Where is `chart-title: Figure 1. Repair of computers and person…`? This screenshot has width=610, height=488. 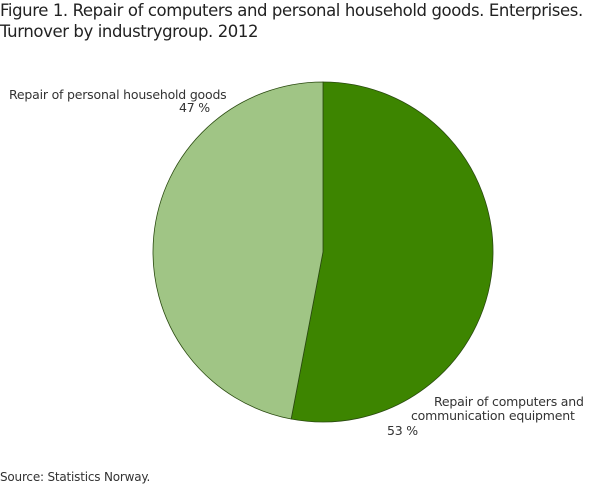
chart-title: Figure 1. Repair of computers and person… is located at coordinates (305, 21).